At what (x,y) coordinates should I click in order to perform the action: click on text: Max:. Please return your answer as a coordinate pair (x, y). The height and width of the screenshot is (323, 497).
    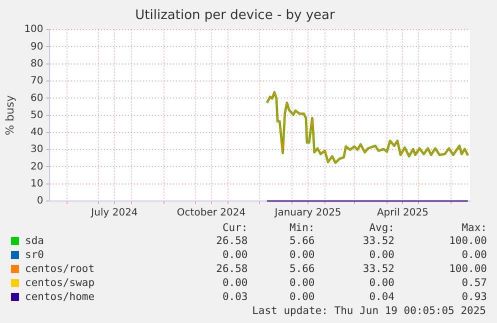
    Looking at the image, I should click on (473, 228).